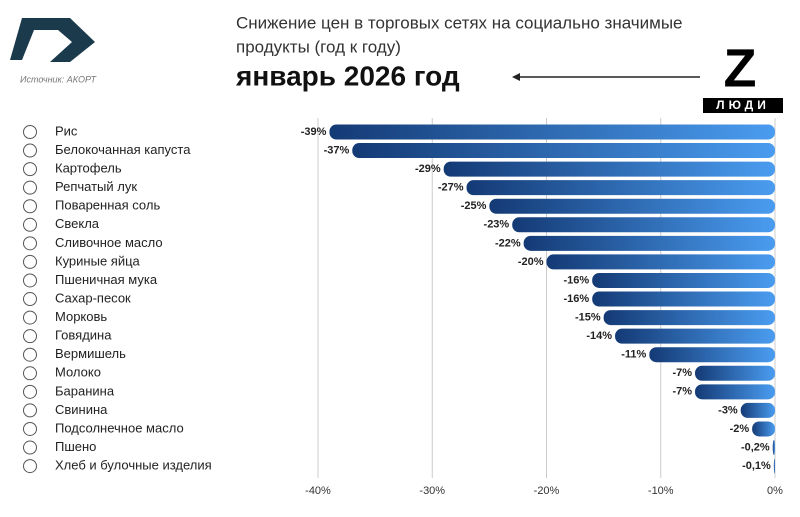  What do you see at coordinates (85, 390) in the screenshot?
I see `category-label: Баранина` at bounding box center [85, 390].